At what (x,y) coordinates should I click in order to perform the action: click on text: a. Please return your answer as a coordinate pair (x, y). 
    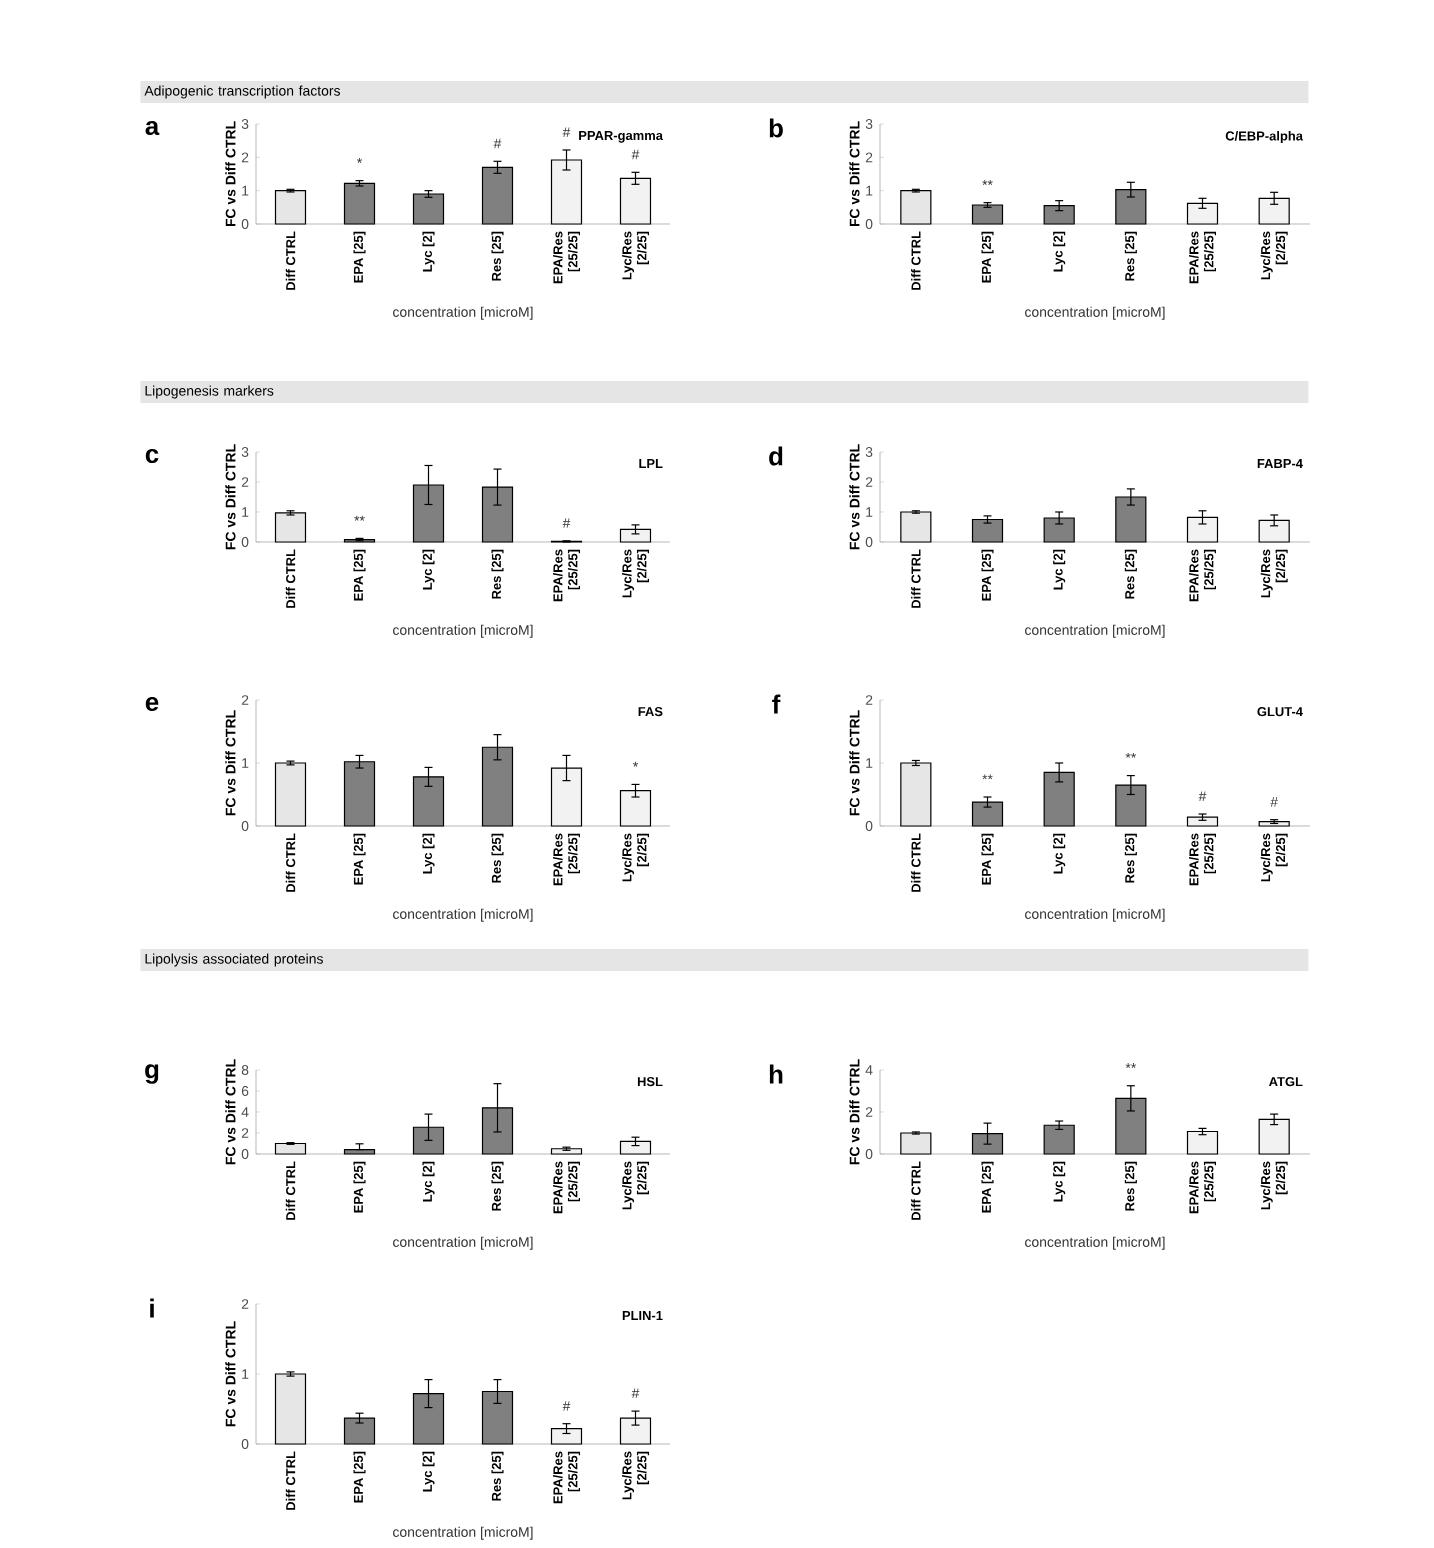
    Looking at the image, I should click on (152, 128).